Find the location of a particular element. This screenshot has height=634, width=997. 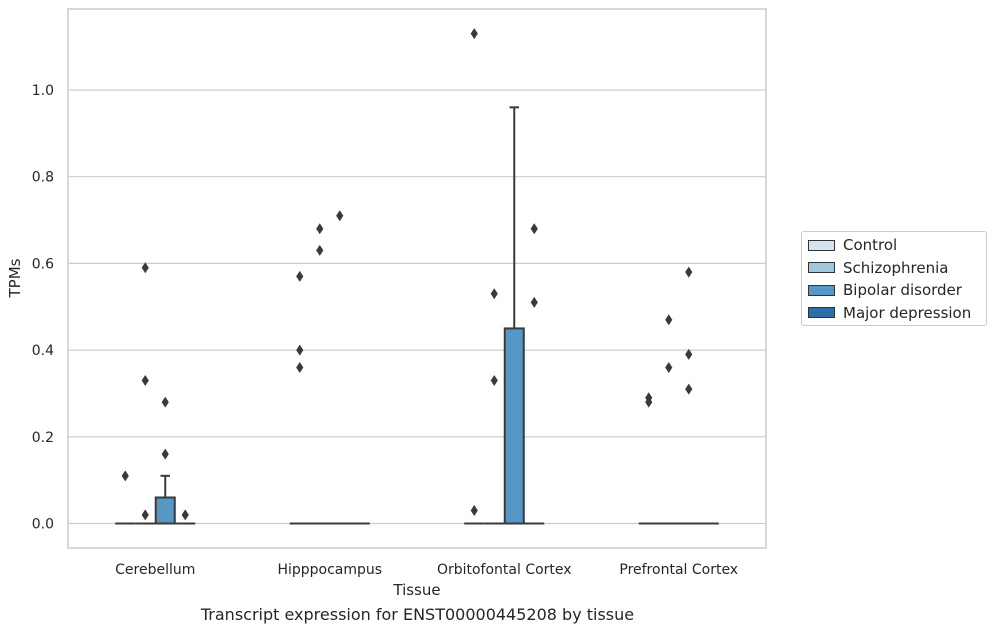

y-tick-label: 0.8 is located at coordinates (43, 178).